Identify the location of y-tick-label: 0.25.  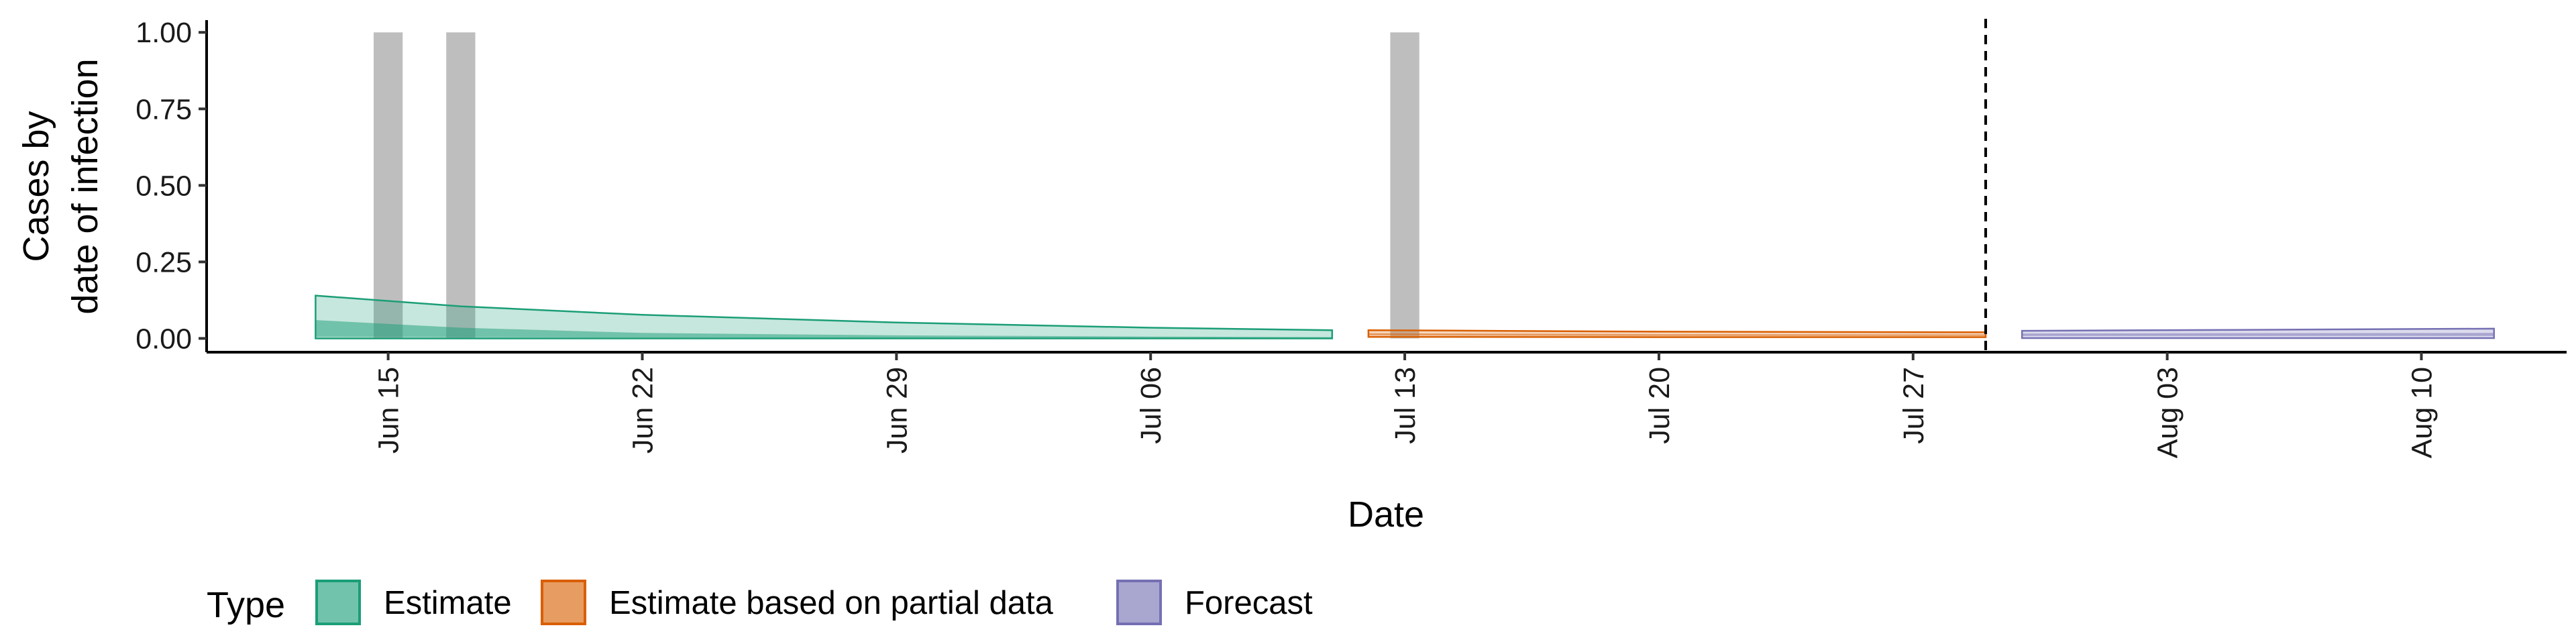
(164, 262).